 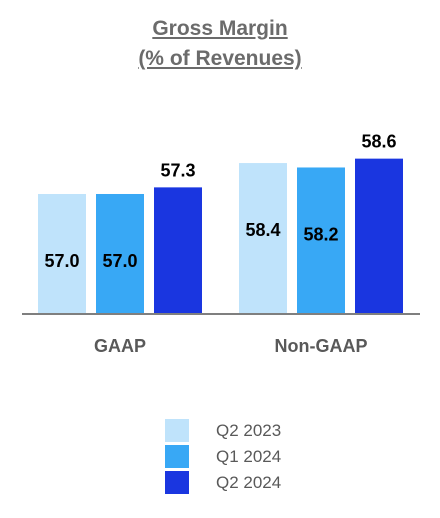 I want to click on category-label-1: Non-GAAP, so click(x=321, y=346).